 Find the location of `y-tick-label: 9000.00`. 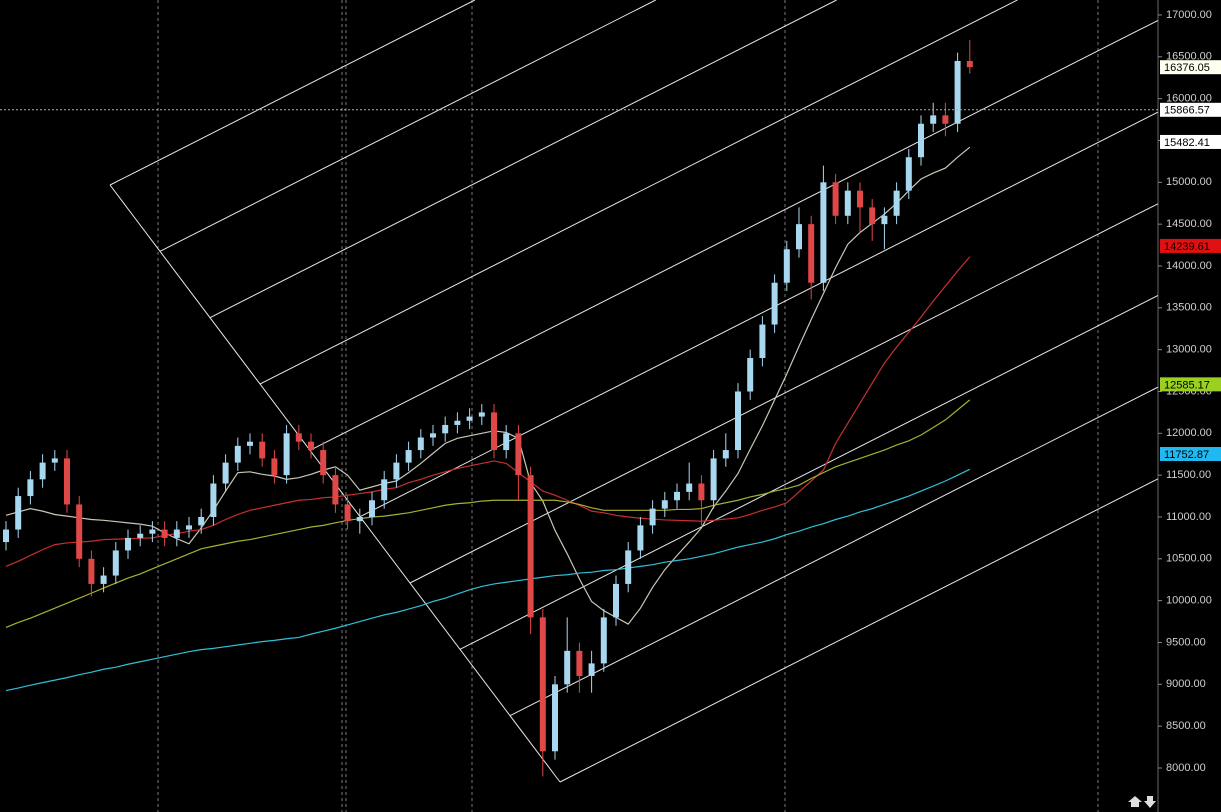

y-tick-label: 9000.00 is located at coordinates (1186, 684).